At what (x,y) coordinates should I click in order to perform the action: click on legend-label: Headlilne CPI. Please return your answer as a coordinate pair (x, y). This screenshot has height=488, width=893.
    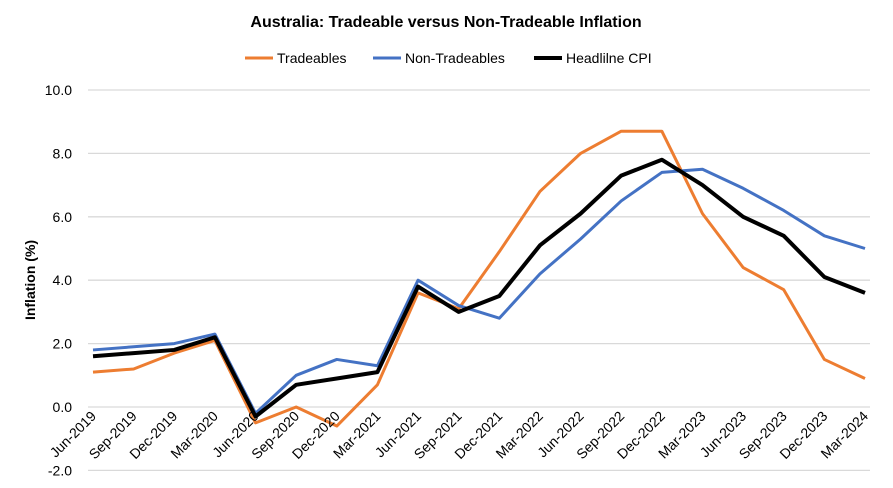
    Looking at the image, I should click on (609, 58).